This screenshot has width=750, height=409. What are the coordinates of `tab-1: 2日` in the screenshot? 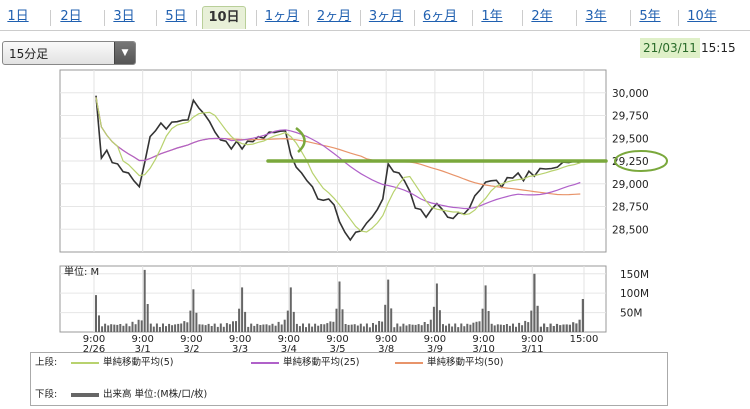 It's located at (71, 16).